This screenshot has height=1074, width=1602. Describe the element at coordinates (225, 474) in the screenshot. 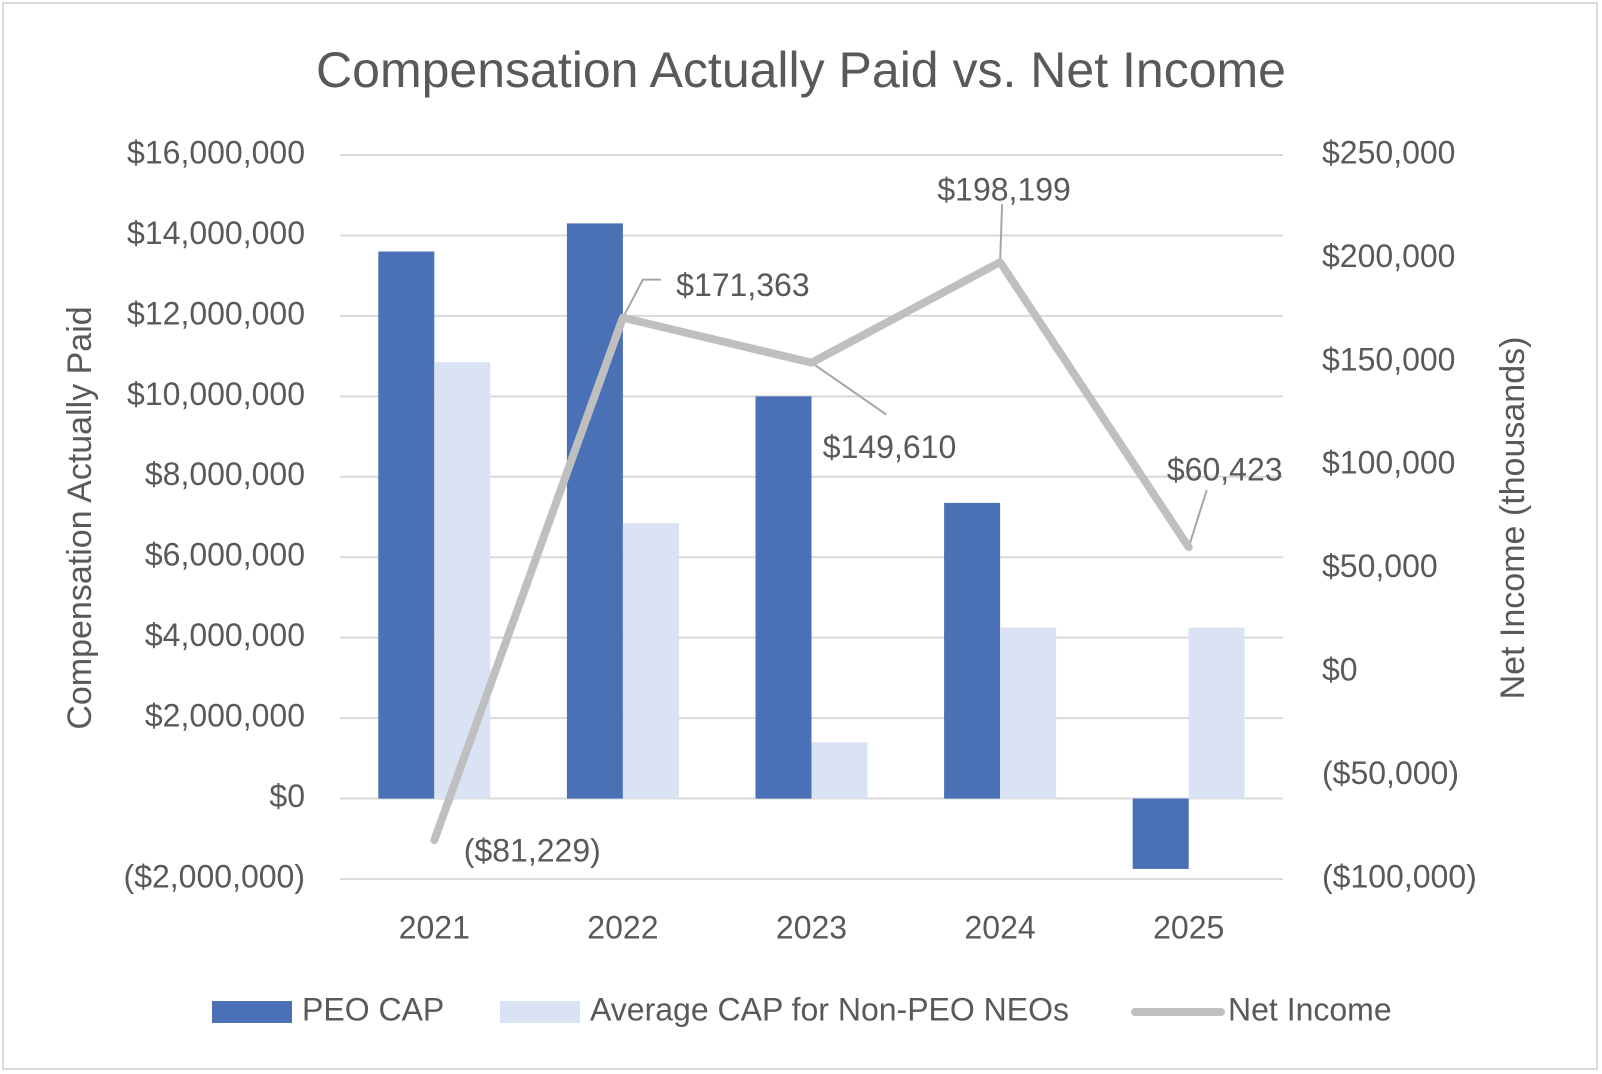

I see `y-tick-label: $8,000,000` at that location.